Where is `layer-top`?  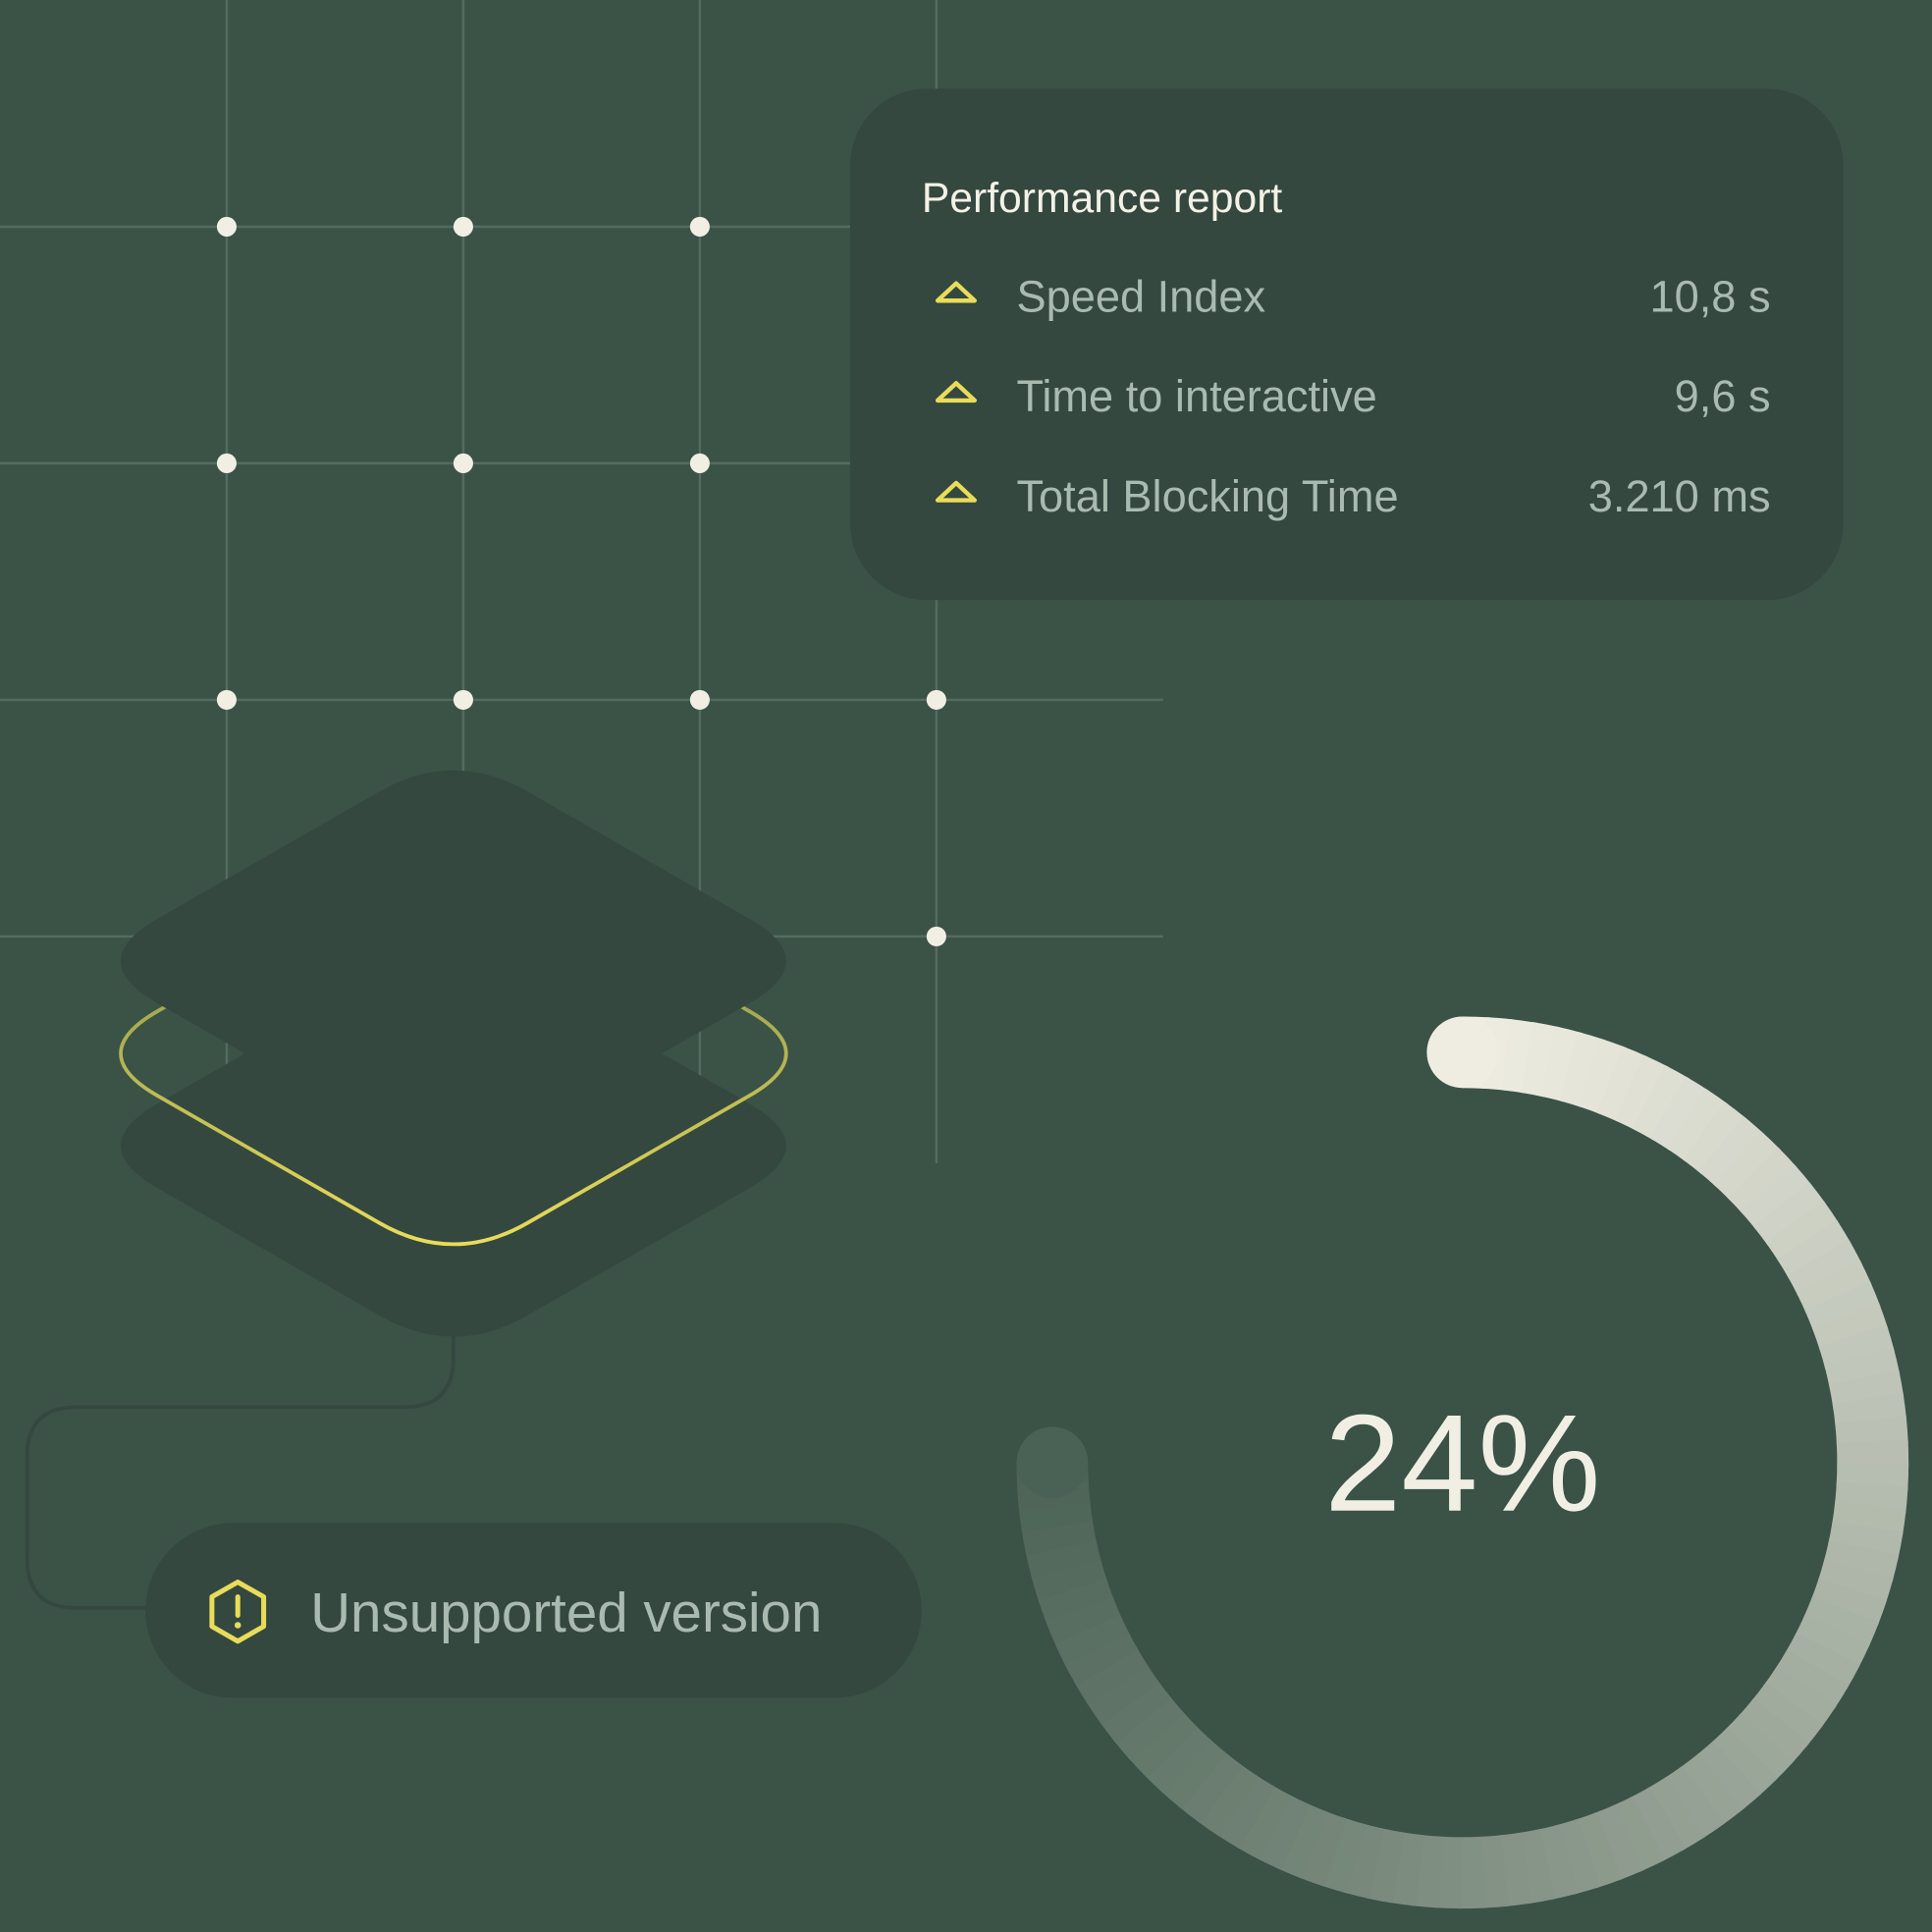 layer-top is located at coordinates (453, 961).